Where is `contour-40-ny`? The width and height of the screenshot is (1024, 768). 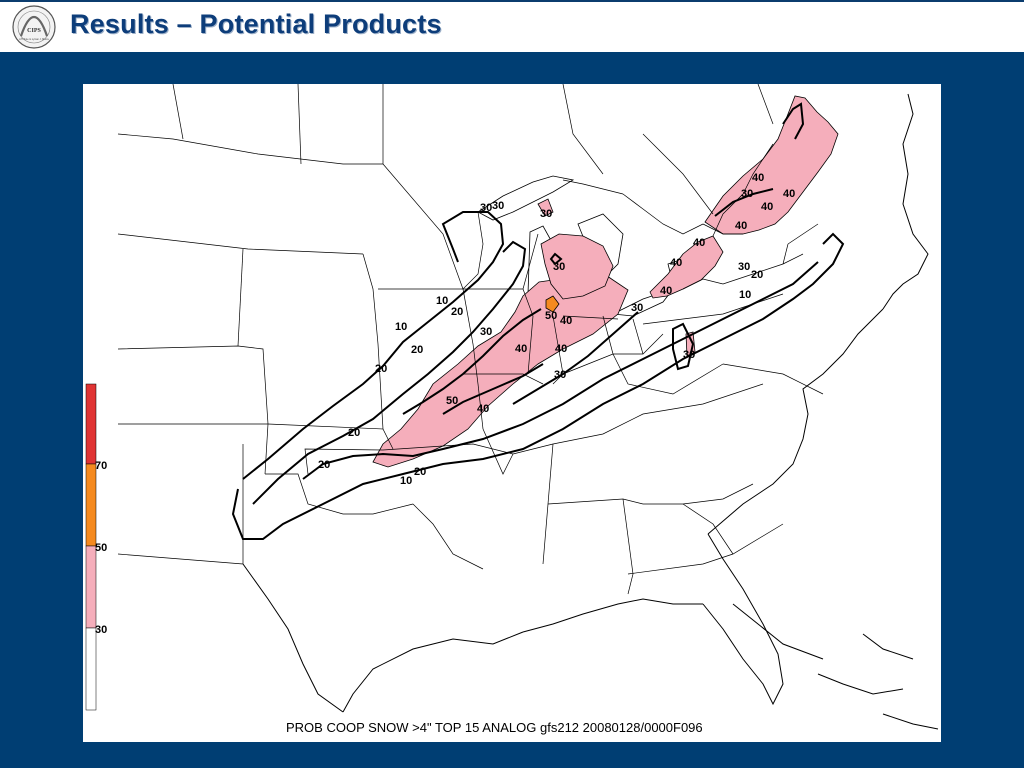 contour-40-ny is located at coordinates (744, 202).